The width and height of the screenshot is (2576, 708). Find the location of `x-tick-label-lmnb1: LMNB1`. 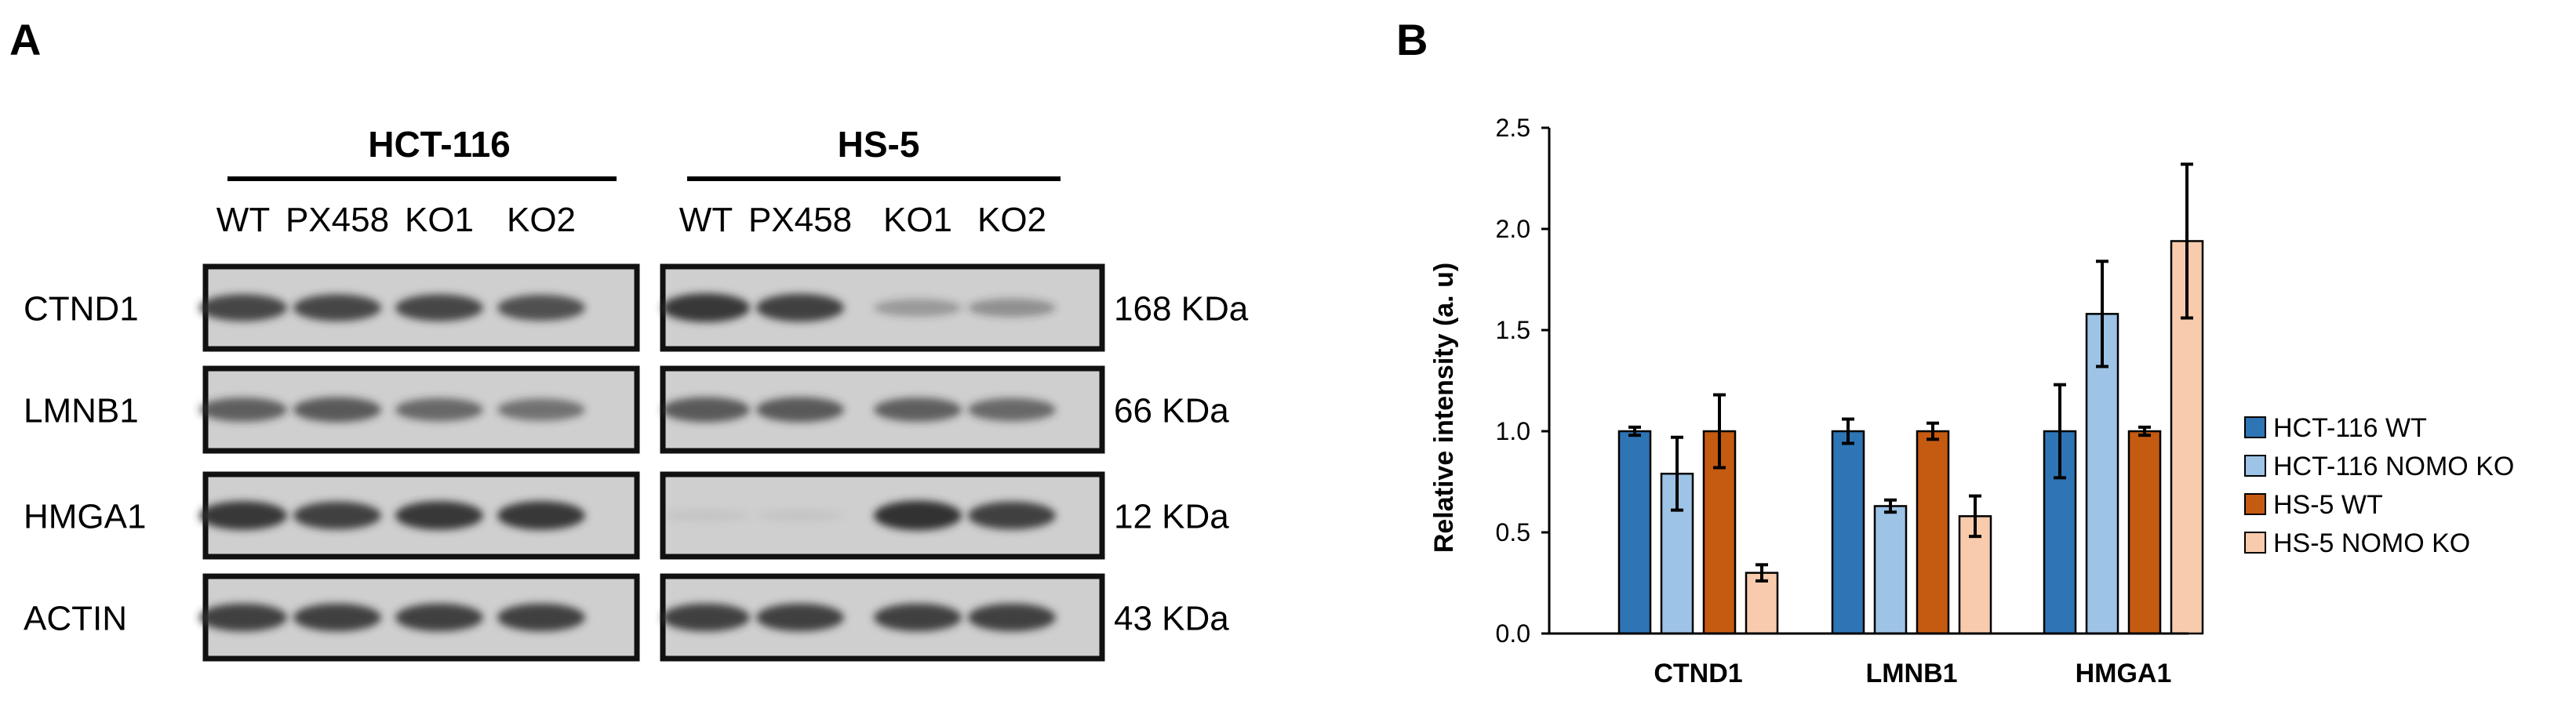

x-tick-label-lmnb1: LMNB1 is located at coordinates (1911, 673).